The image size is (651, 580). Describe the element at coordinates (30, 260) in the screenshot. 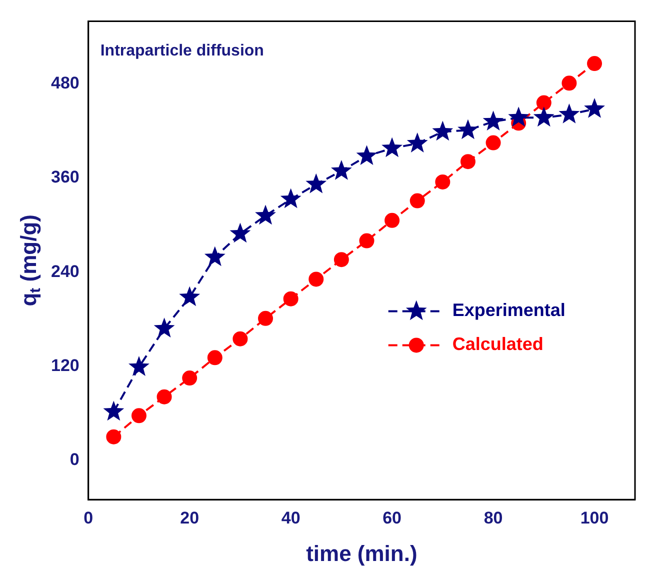

I see `y-axis-title: qt (mg/g)` at that location.